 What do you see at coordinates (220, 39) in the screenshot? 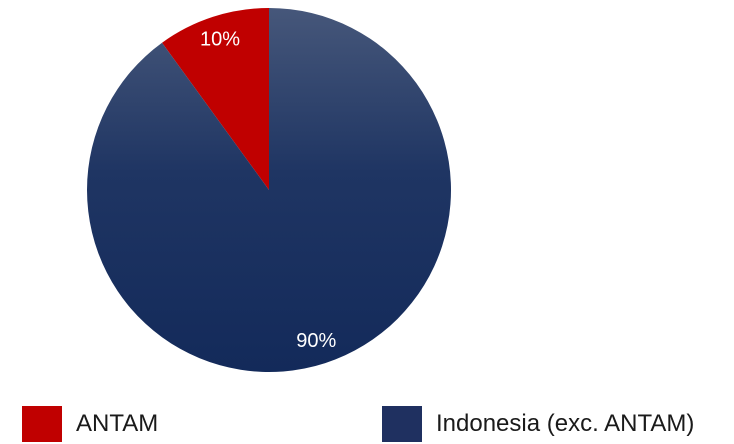
I see `data-label-antam: 10%` at bounding box center [220, 39].